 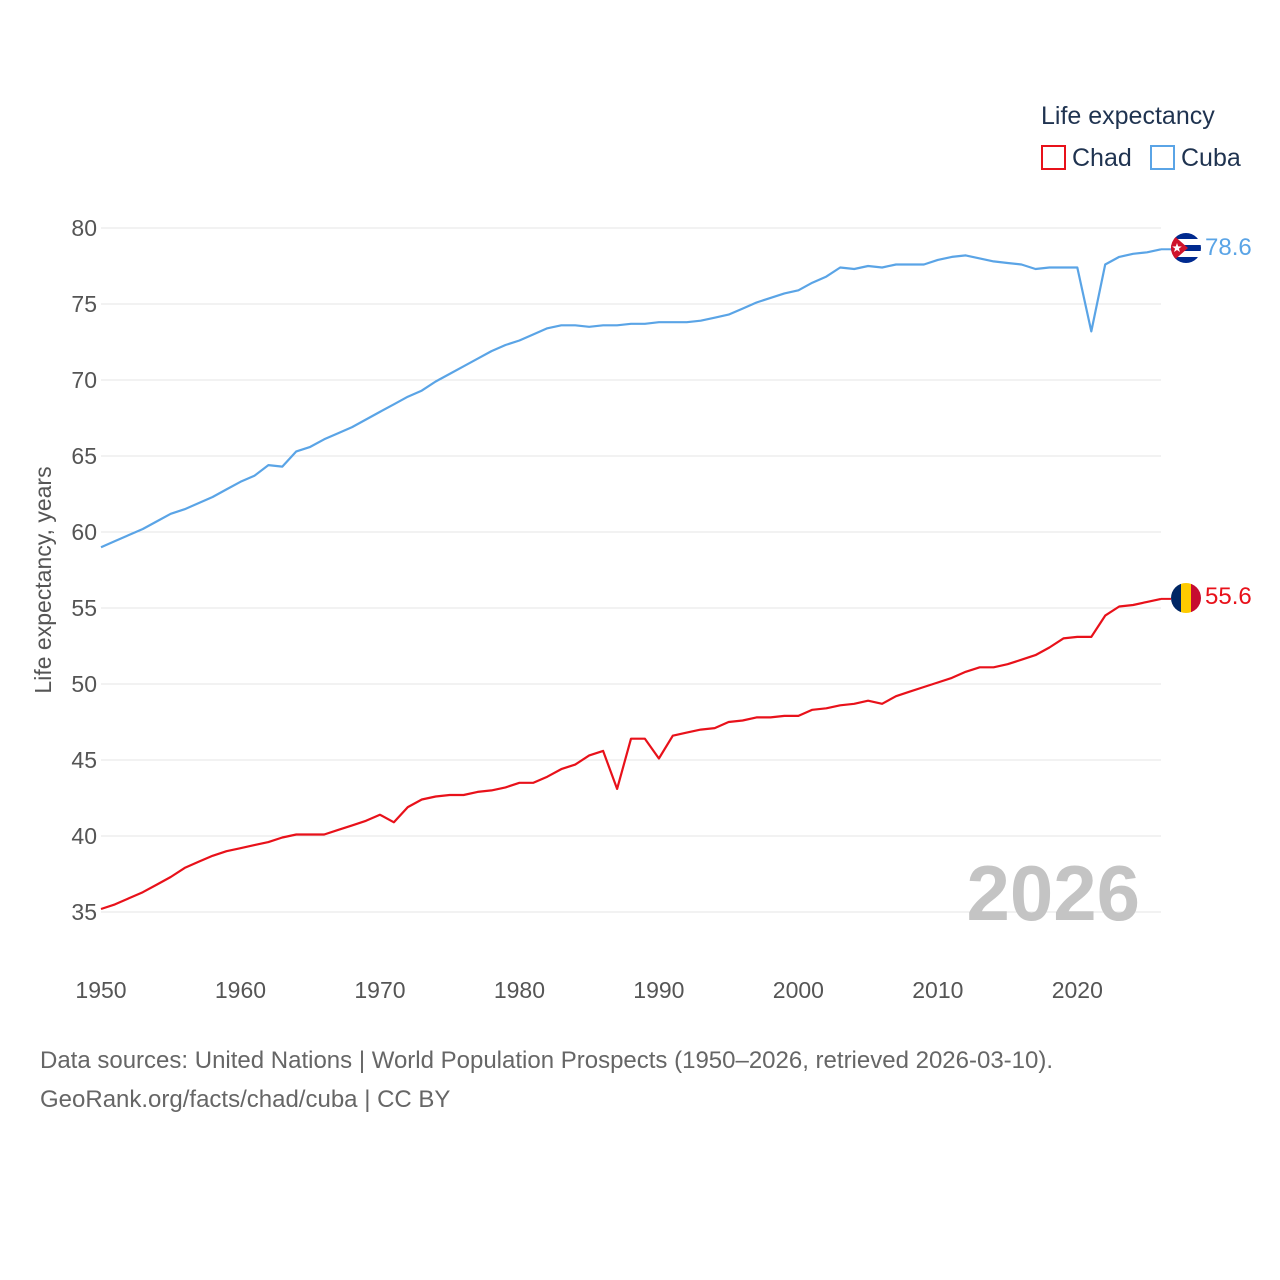 I want to click on y-tick-label: 55, so click(x=84, y=608).